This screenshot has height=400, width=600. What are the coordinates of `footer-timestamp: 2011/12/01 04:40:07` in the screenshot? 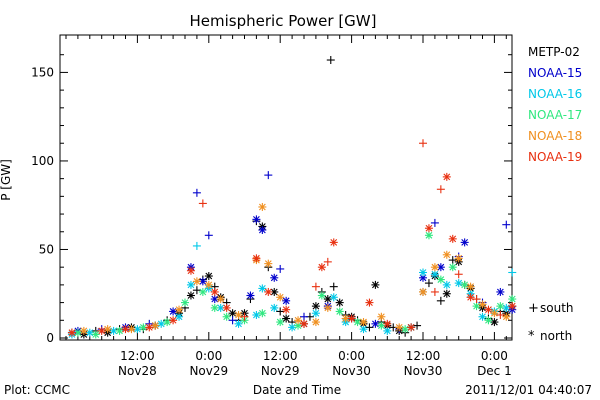 It's located at (528, 390).